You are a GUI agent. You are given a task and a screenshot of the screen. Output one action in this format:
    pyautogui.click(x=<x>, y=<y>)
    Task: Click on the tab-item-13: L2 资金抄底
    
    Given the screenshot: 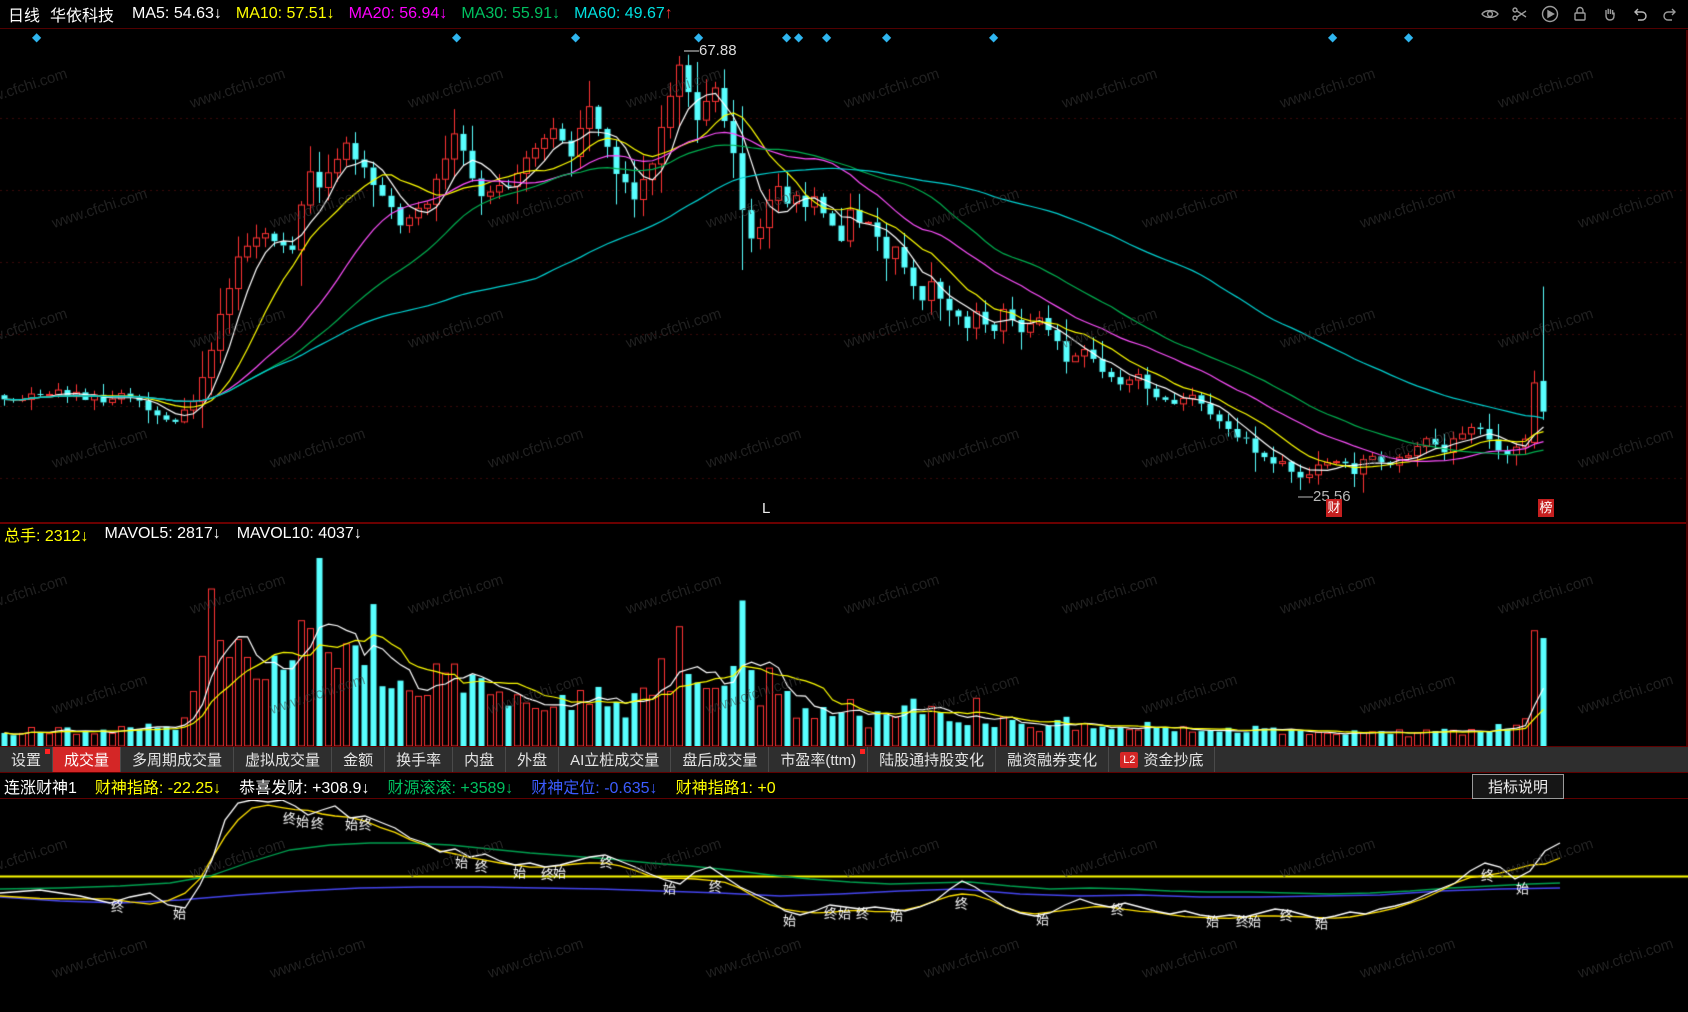 What is the action you would take?
    pyautogui.click(x=1162, y=759)
    